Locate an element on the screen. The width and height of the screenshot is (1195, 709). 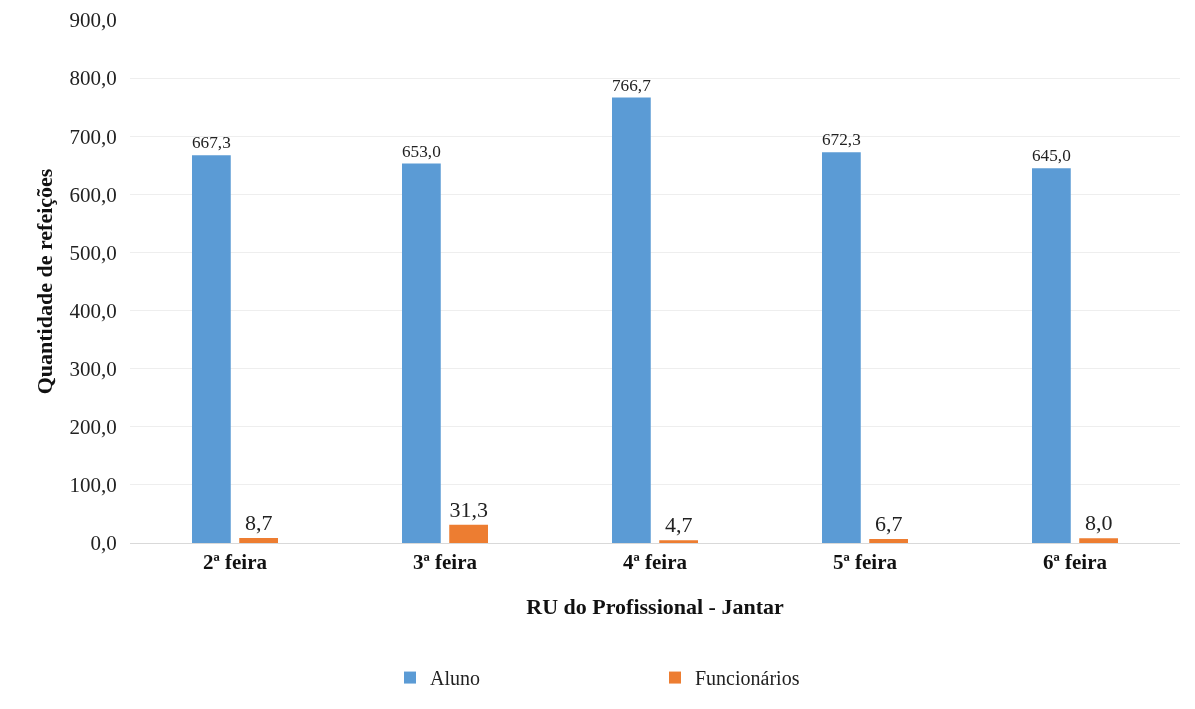
data-label: 645,0 is located at coordinates (1051, 156).